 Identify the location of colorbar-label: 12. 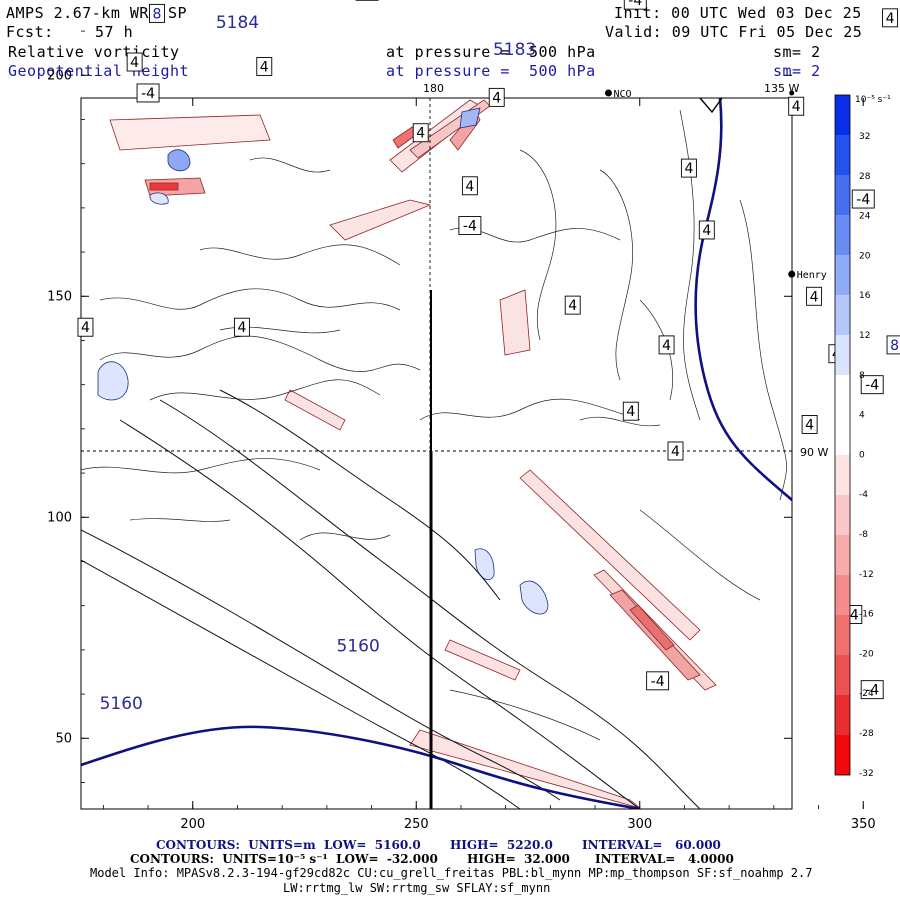
(864, 336).